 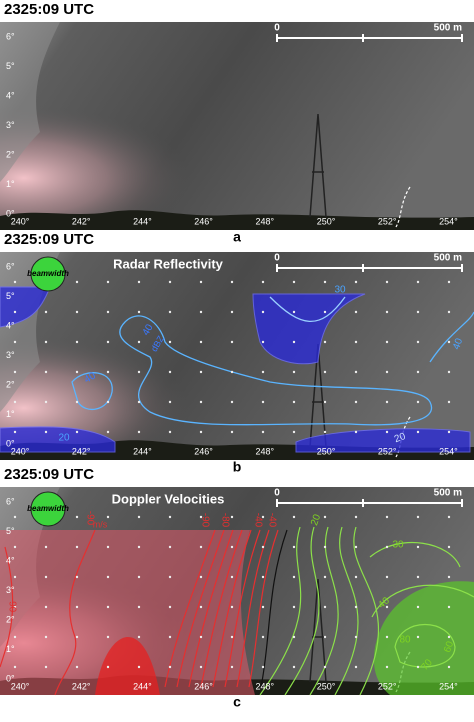 What do you see at coordinates (224, 520) in the screenshot?
I see `contour-label: -80` at bounding box center [224, 520].